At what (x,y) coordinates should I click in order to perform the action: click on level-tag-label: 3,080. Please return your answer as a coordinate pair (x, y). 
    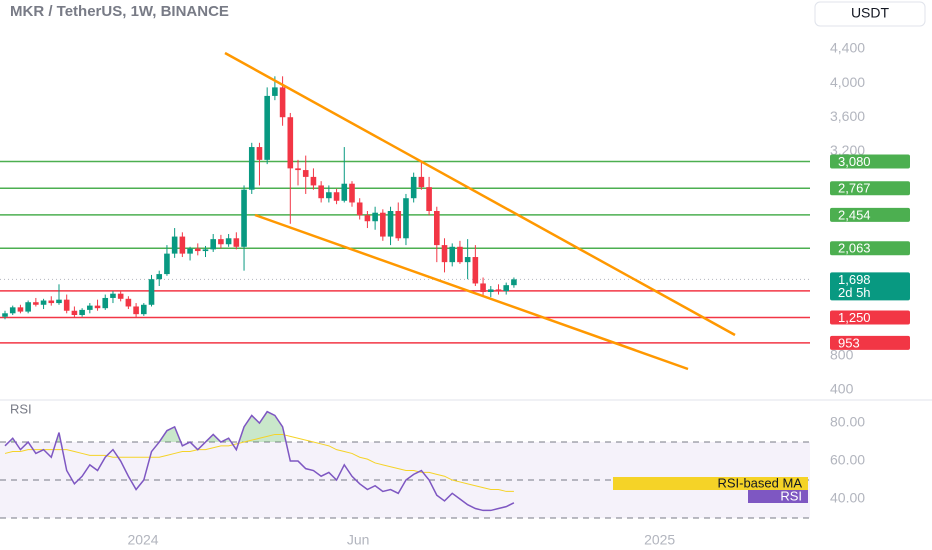
    Looking at the image, I should click on (854, 161).